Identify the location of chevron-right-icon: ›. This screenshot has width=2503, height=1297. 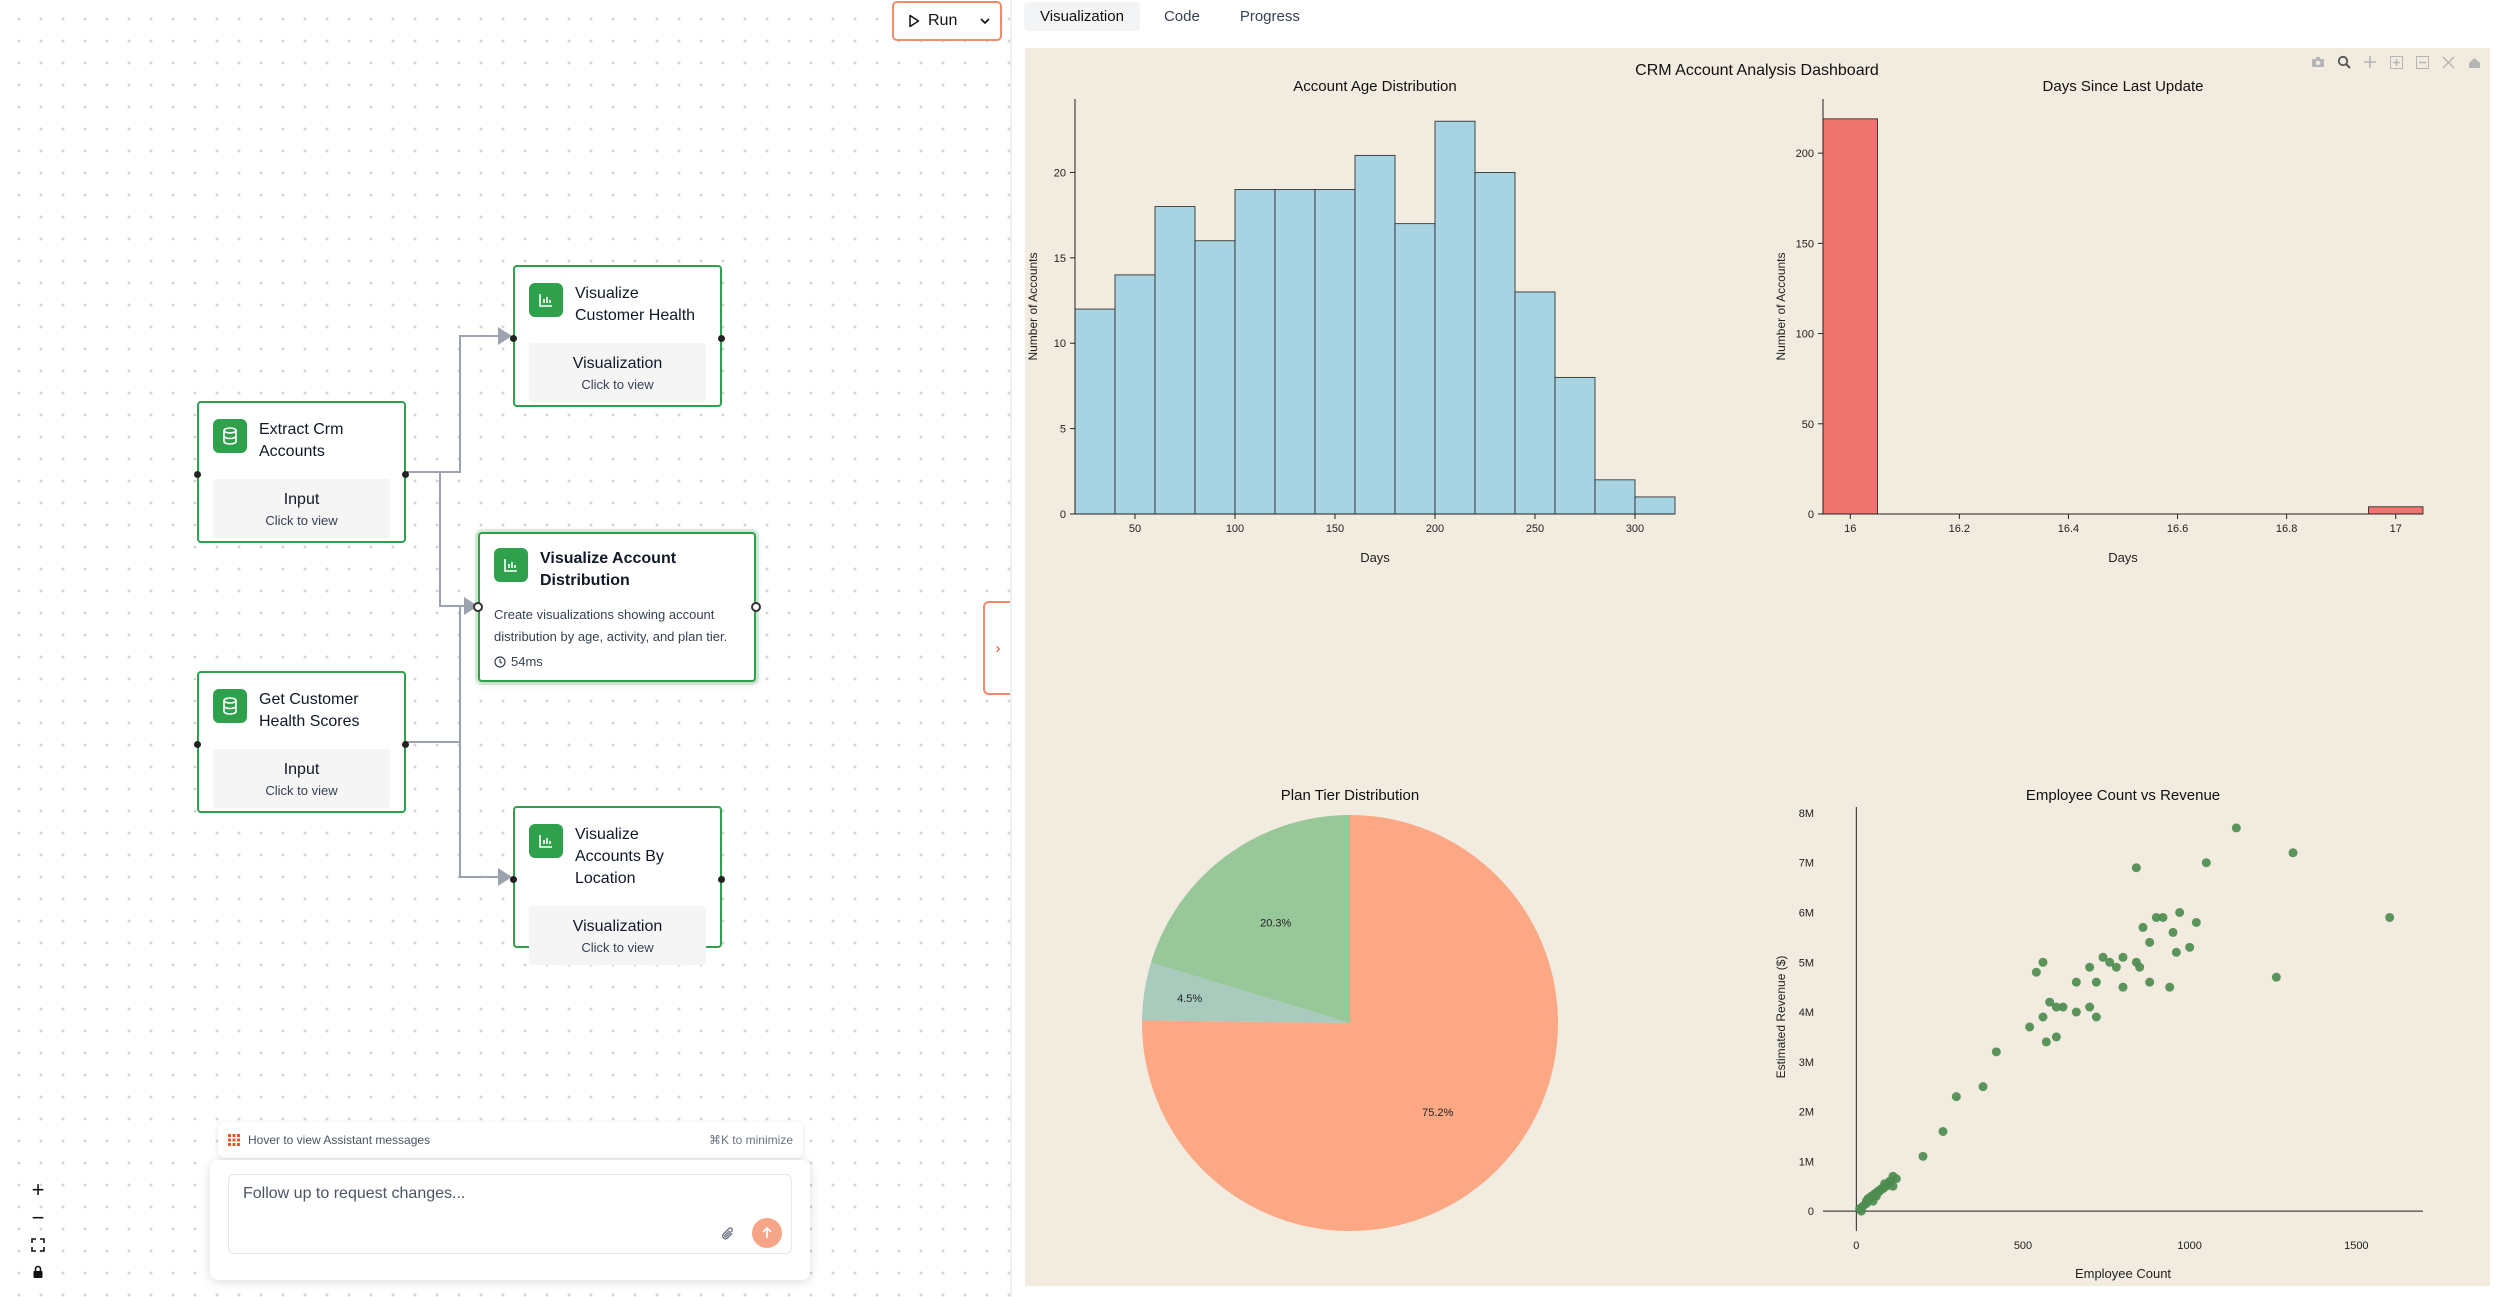
(998, 648).